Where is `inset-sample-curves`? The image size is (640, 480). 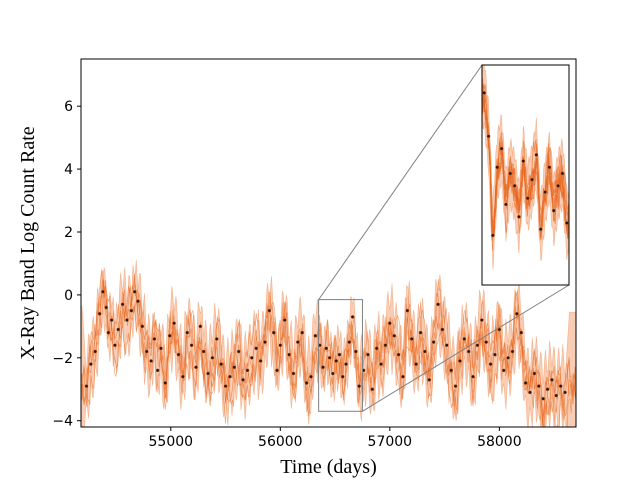 inset-sample-curves is located at coordinates (525, 164).